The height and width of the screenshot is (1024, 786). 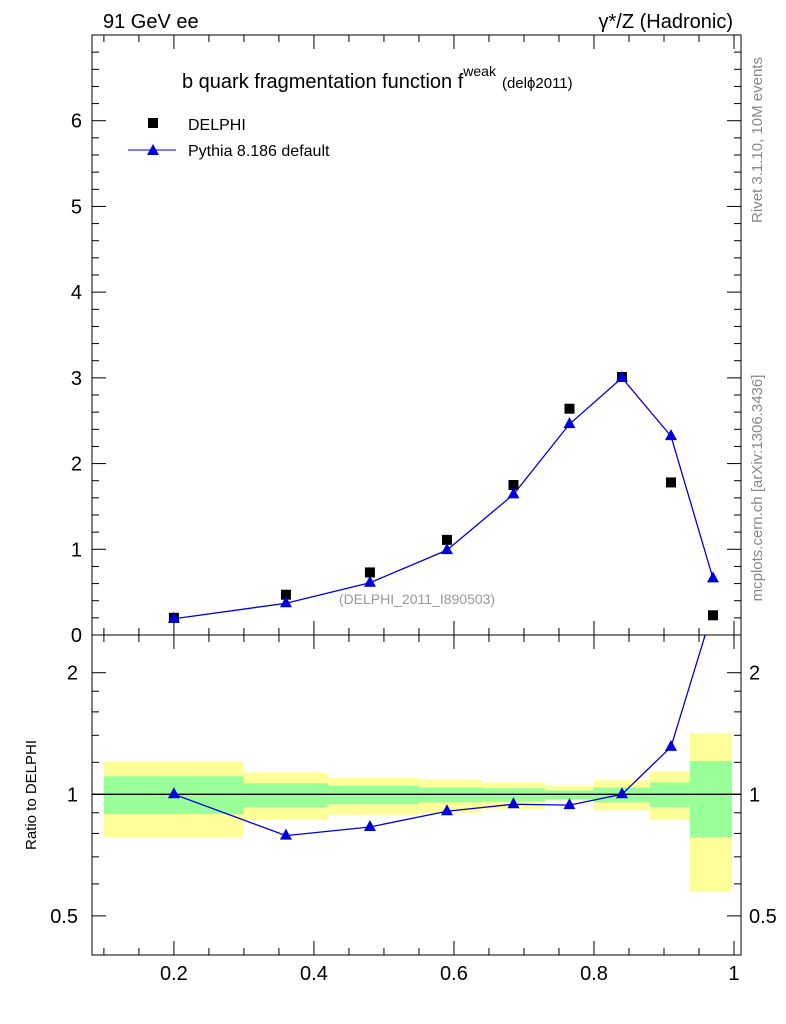 What do you see at coordinates (417, 599) in the screenshot?
I see `watermark: (DELPHI_2011_I890503)` at bounding box center [417, 599].